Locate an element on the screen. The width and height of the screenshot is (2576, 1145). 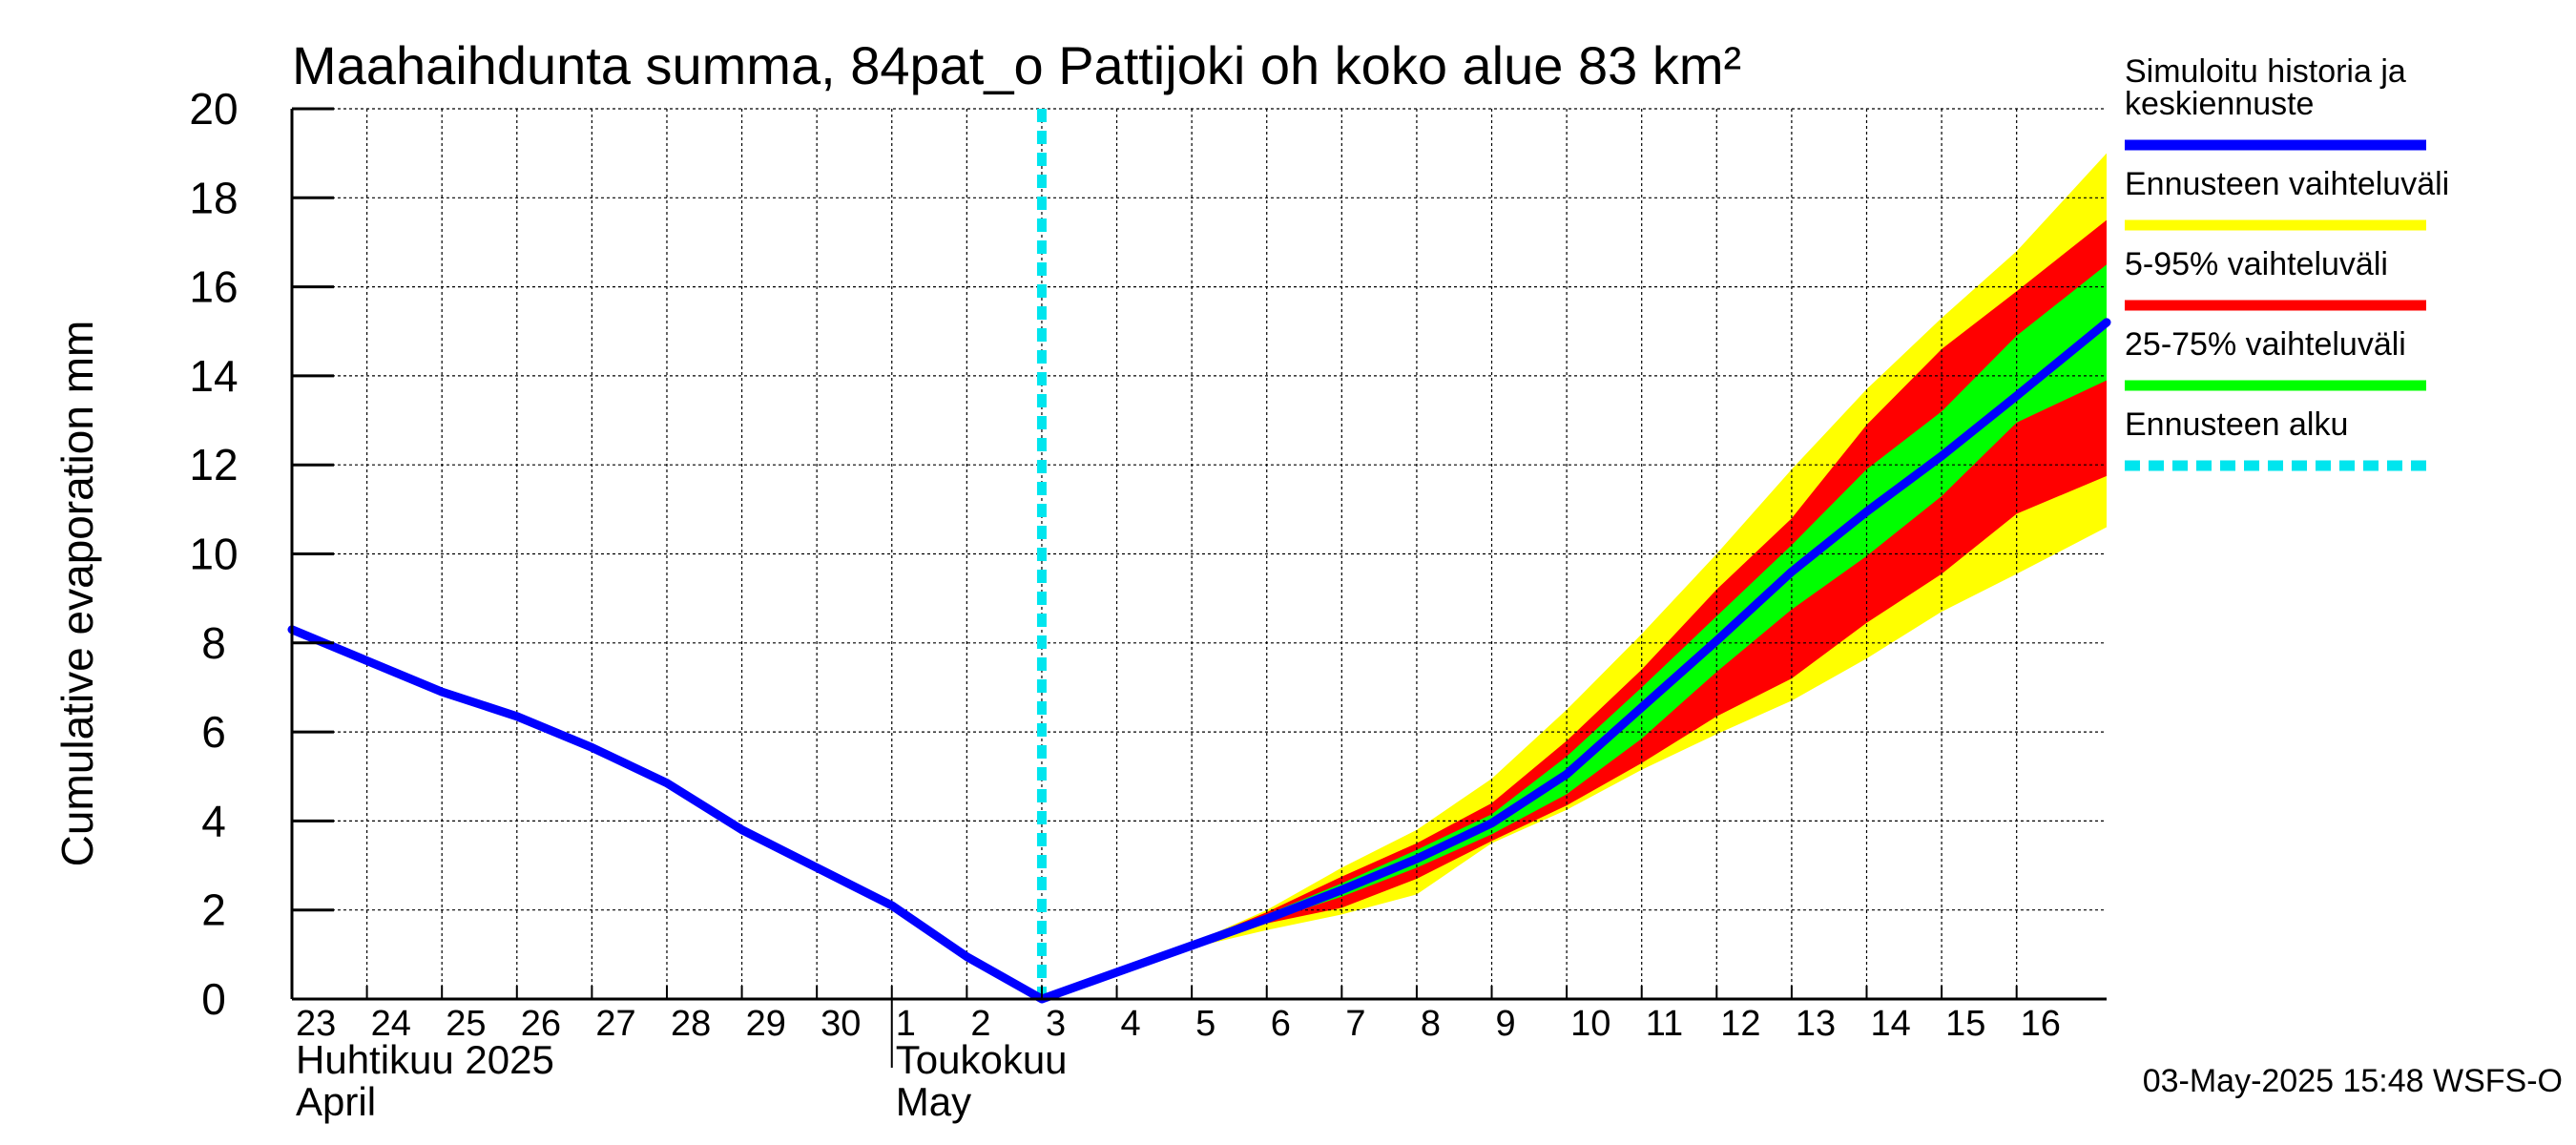
month-label-fi: Huhtikuu 2025 is located at coordinates (425, 1060).